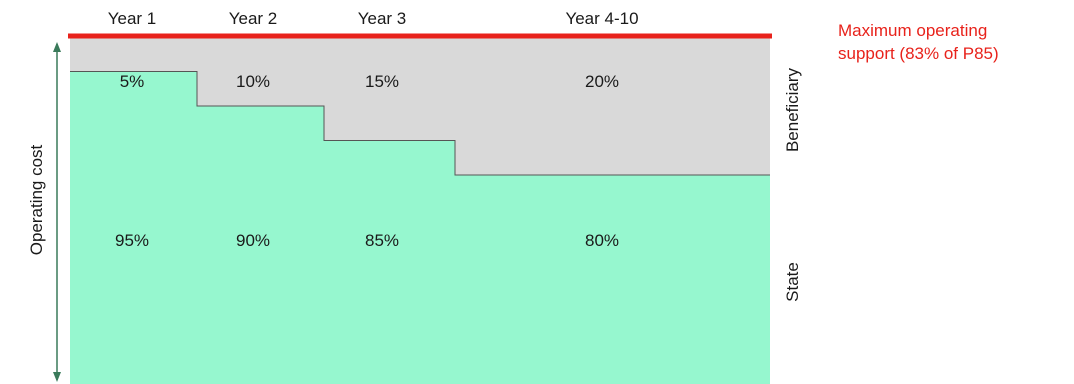 This screenshot has height=384, width=1074. Describe the element at coordinates (132, 18) in the screenshot. I see `category-label-year-1: Year 1` at that location.